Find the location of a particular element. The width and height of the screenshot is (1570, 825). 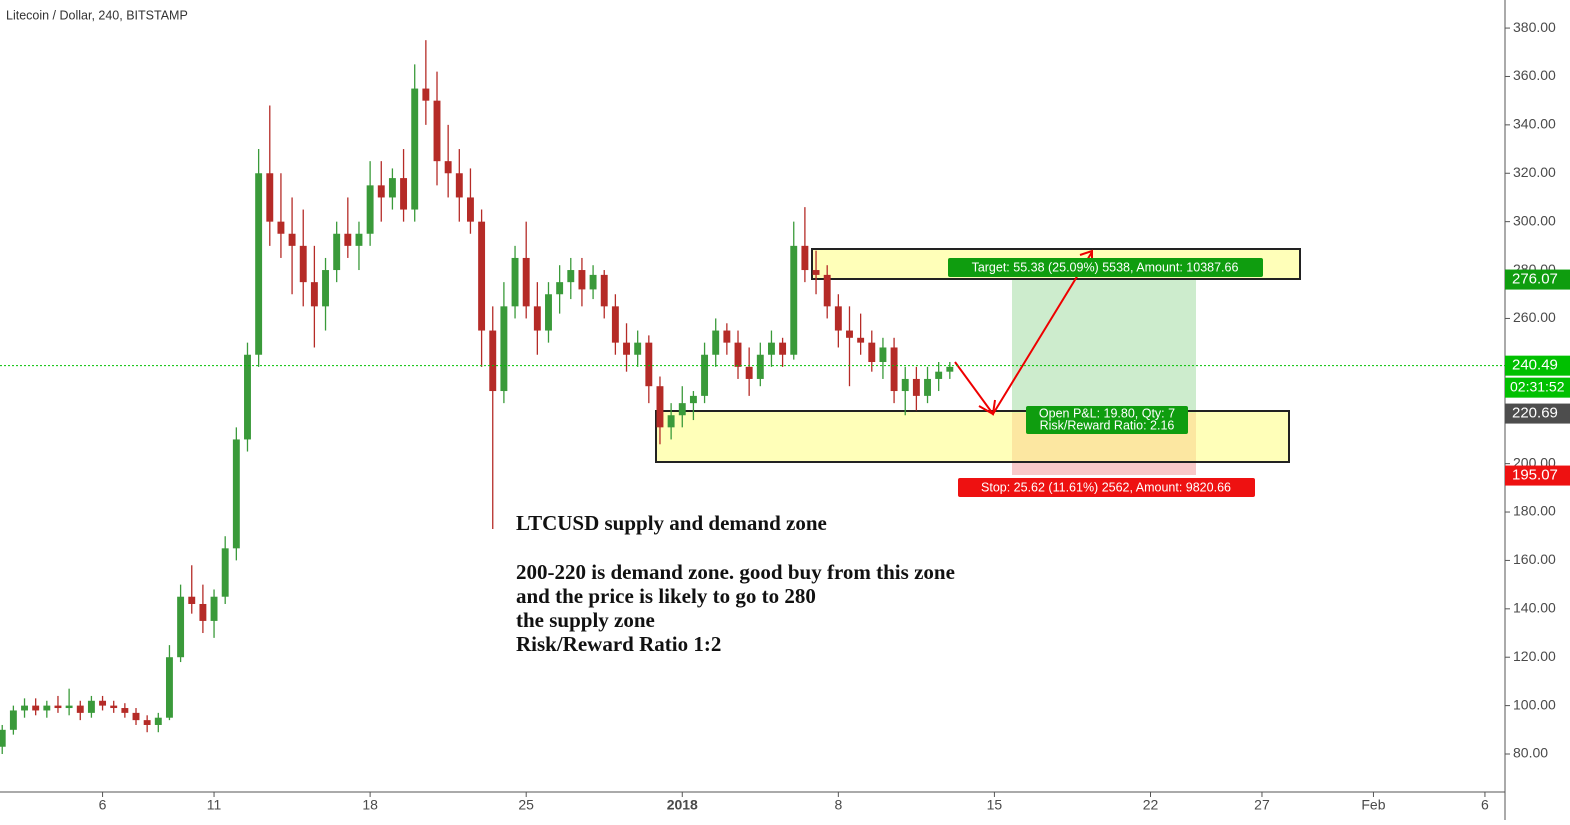

y-tick-label: 300.00 is located at coordinates (1534, 220).